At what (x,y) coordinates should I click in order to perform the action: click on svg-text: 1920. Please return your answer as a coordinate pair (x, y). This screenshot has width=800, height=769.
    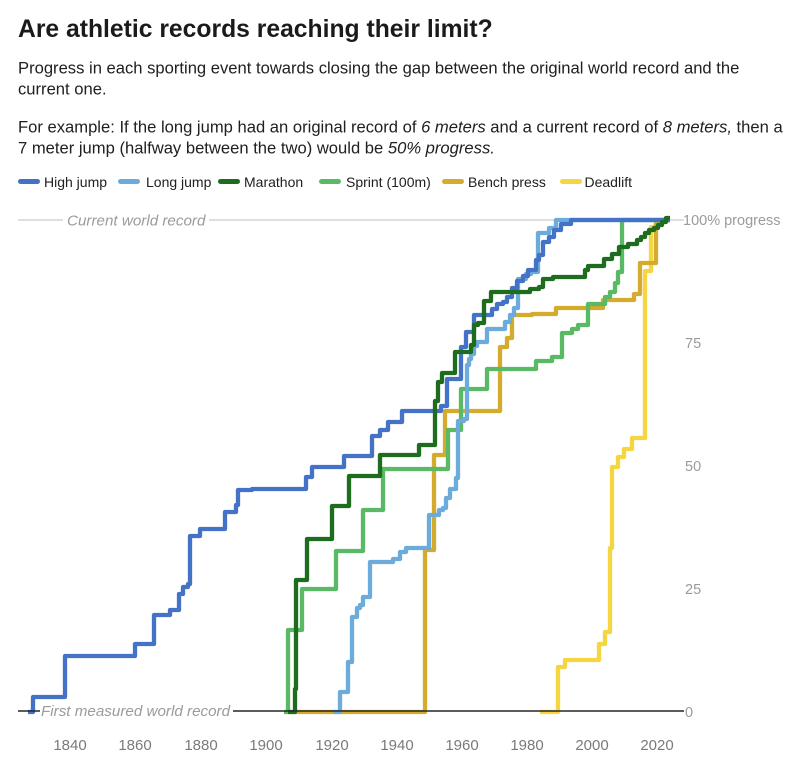
    Looking at the image, I should click on (331, 745).